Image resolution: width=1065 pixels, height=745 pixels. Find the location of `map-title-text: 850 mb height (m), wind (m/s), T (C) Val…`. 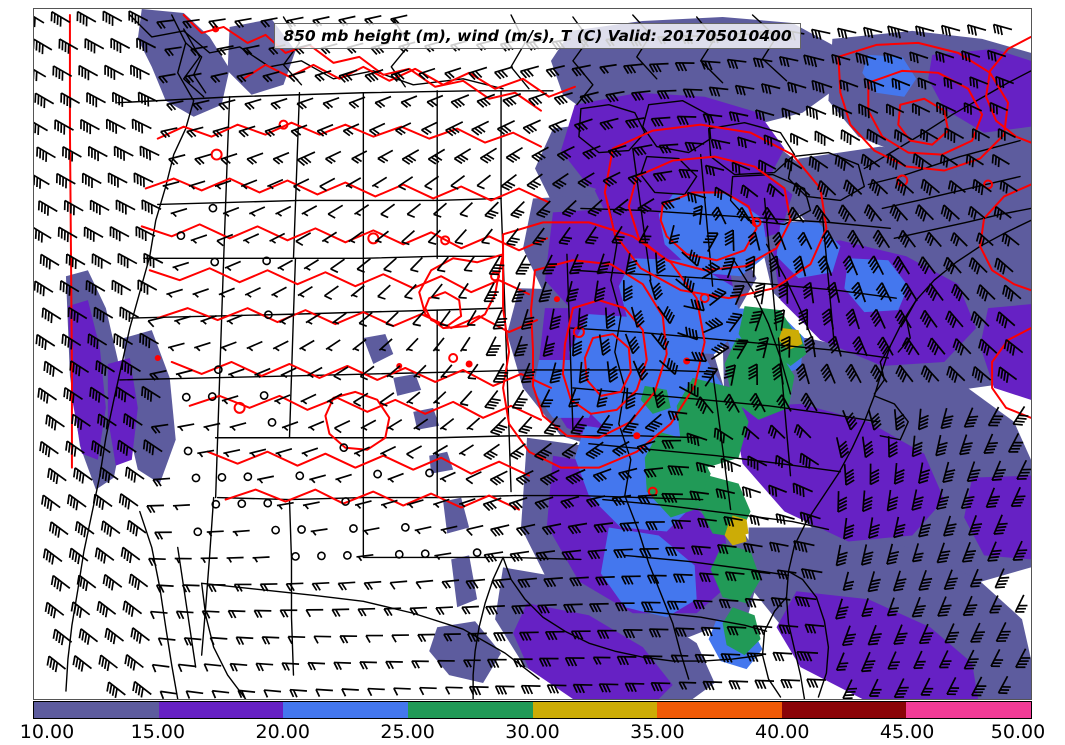

map-title-text: 850 mb height (m), wind (m/s), T (C) Val… is located at coordinates (537, 36).